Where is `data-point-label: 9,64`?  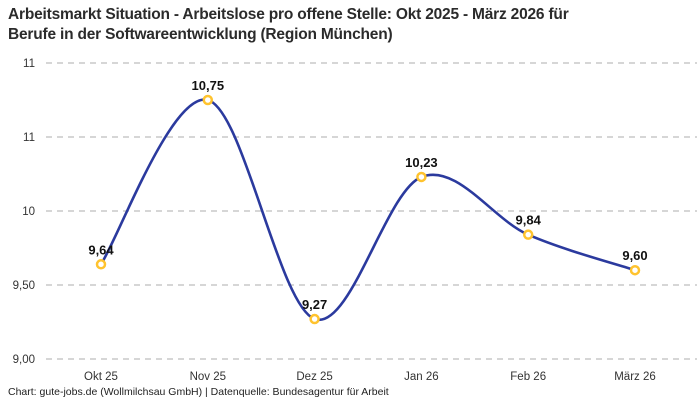 data-point-label: 9,64 is located at coordinates (101, 249).